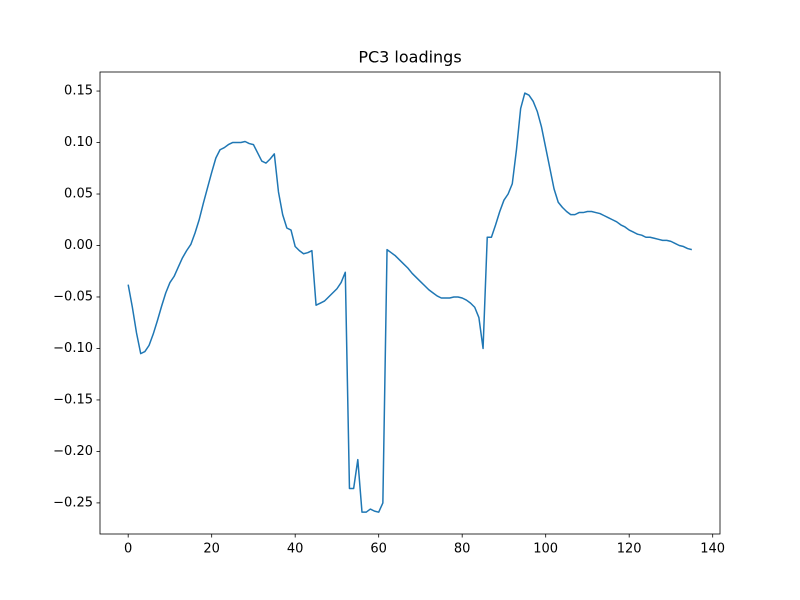 The width and height of the screenshot is (800, 600). What do you see at coordinates (73, 502) in the screenshot?
I see `y-tick-label: −0.25` at bounding box center [73, 502].